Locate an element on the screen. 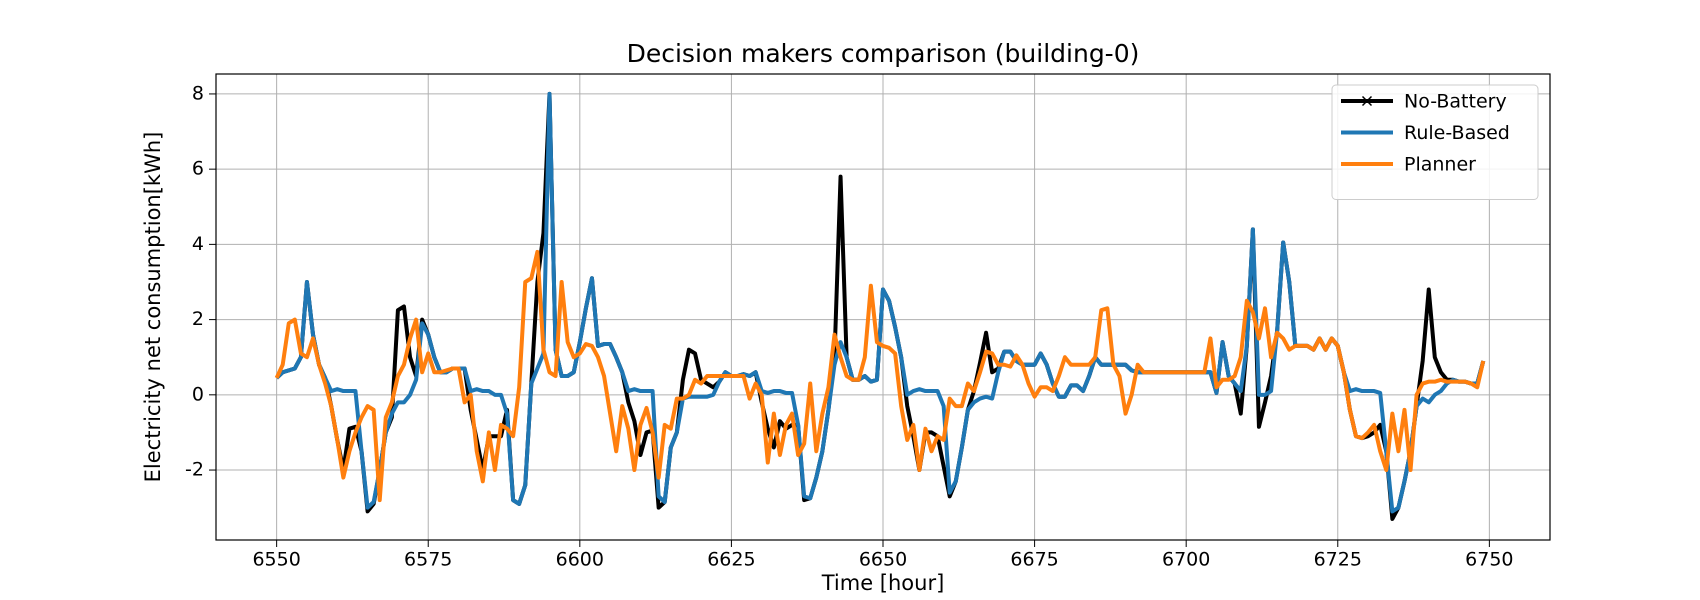 This screenshot has width=1700, height=600. y-axis-label: Electricity net consumption[kWh] is located at coordinates (153, 307).